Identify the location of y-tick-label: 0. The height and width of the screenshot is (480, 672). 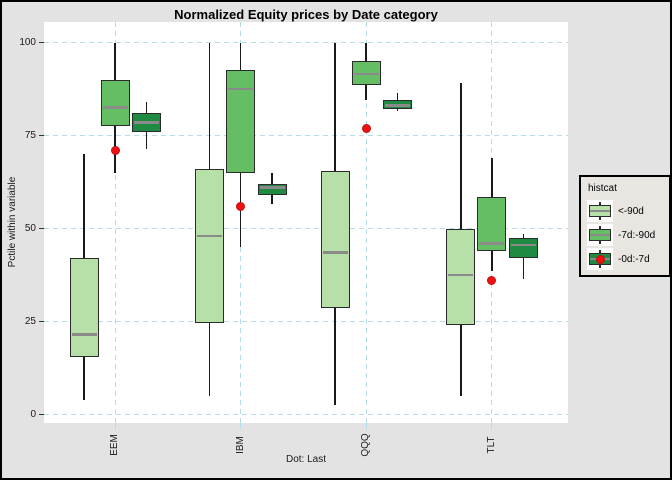
(33, 414).